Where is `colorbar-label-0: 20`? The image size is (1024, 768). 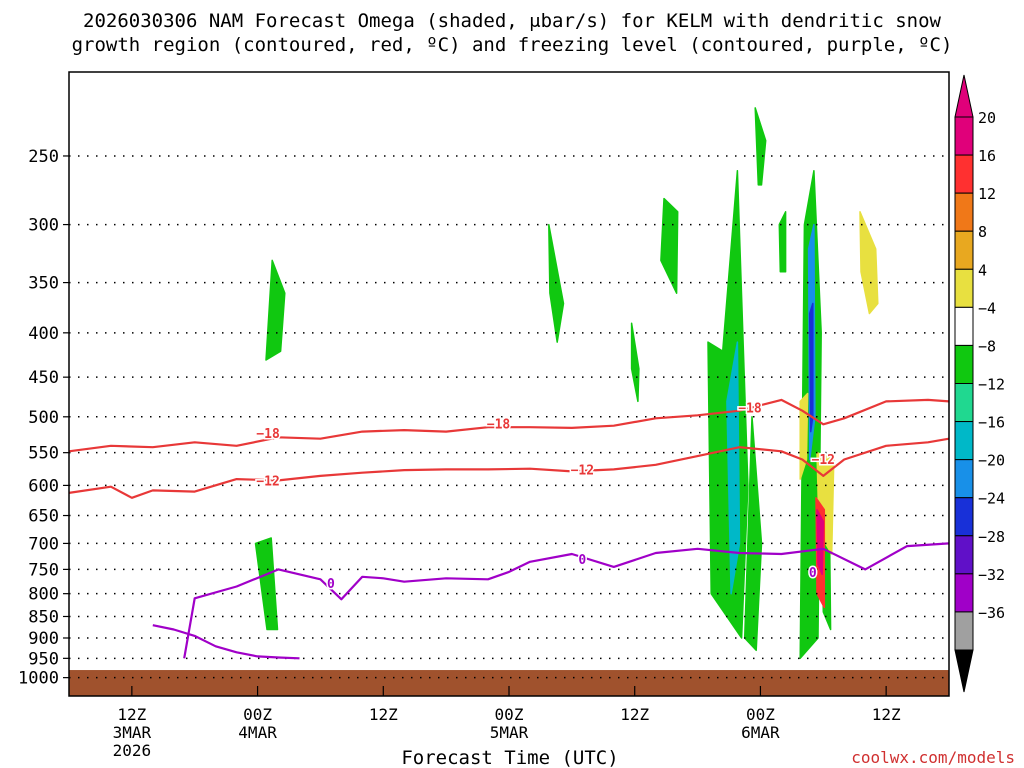 colorbar-label-0: 20 is located at coordinates (987, 118).